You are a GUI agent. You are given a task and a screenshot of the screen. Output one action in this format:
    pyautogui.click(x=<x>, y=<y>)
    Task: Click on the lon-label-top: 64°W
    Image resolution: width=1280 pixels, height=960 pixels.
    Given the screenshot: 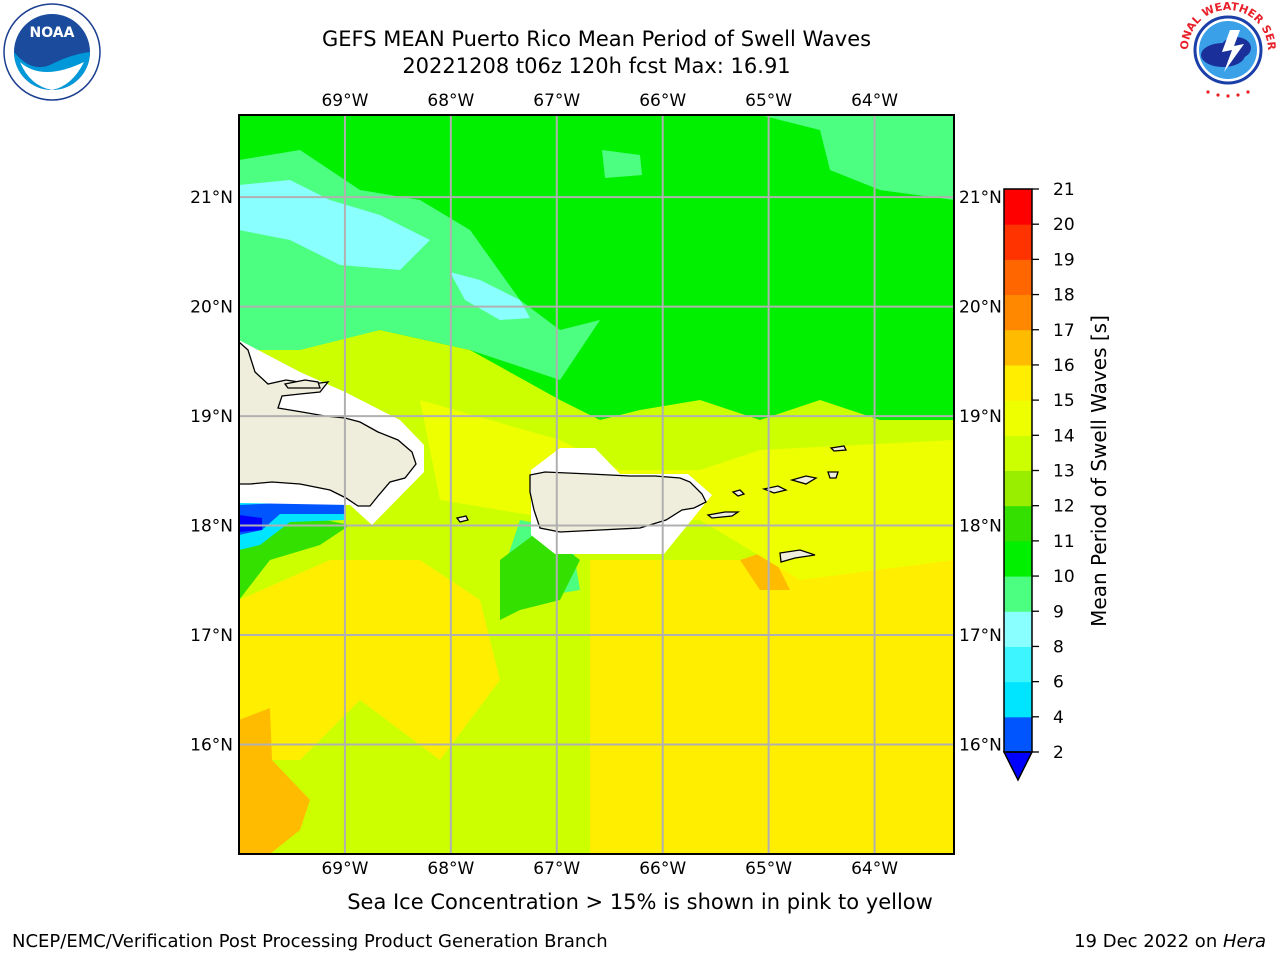 What is the action you would take?
    pyautogui.click(x=874, y=101)
    